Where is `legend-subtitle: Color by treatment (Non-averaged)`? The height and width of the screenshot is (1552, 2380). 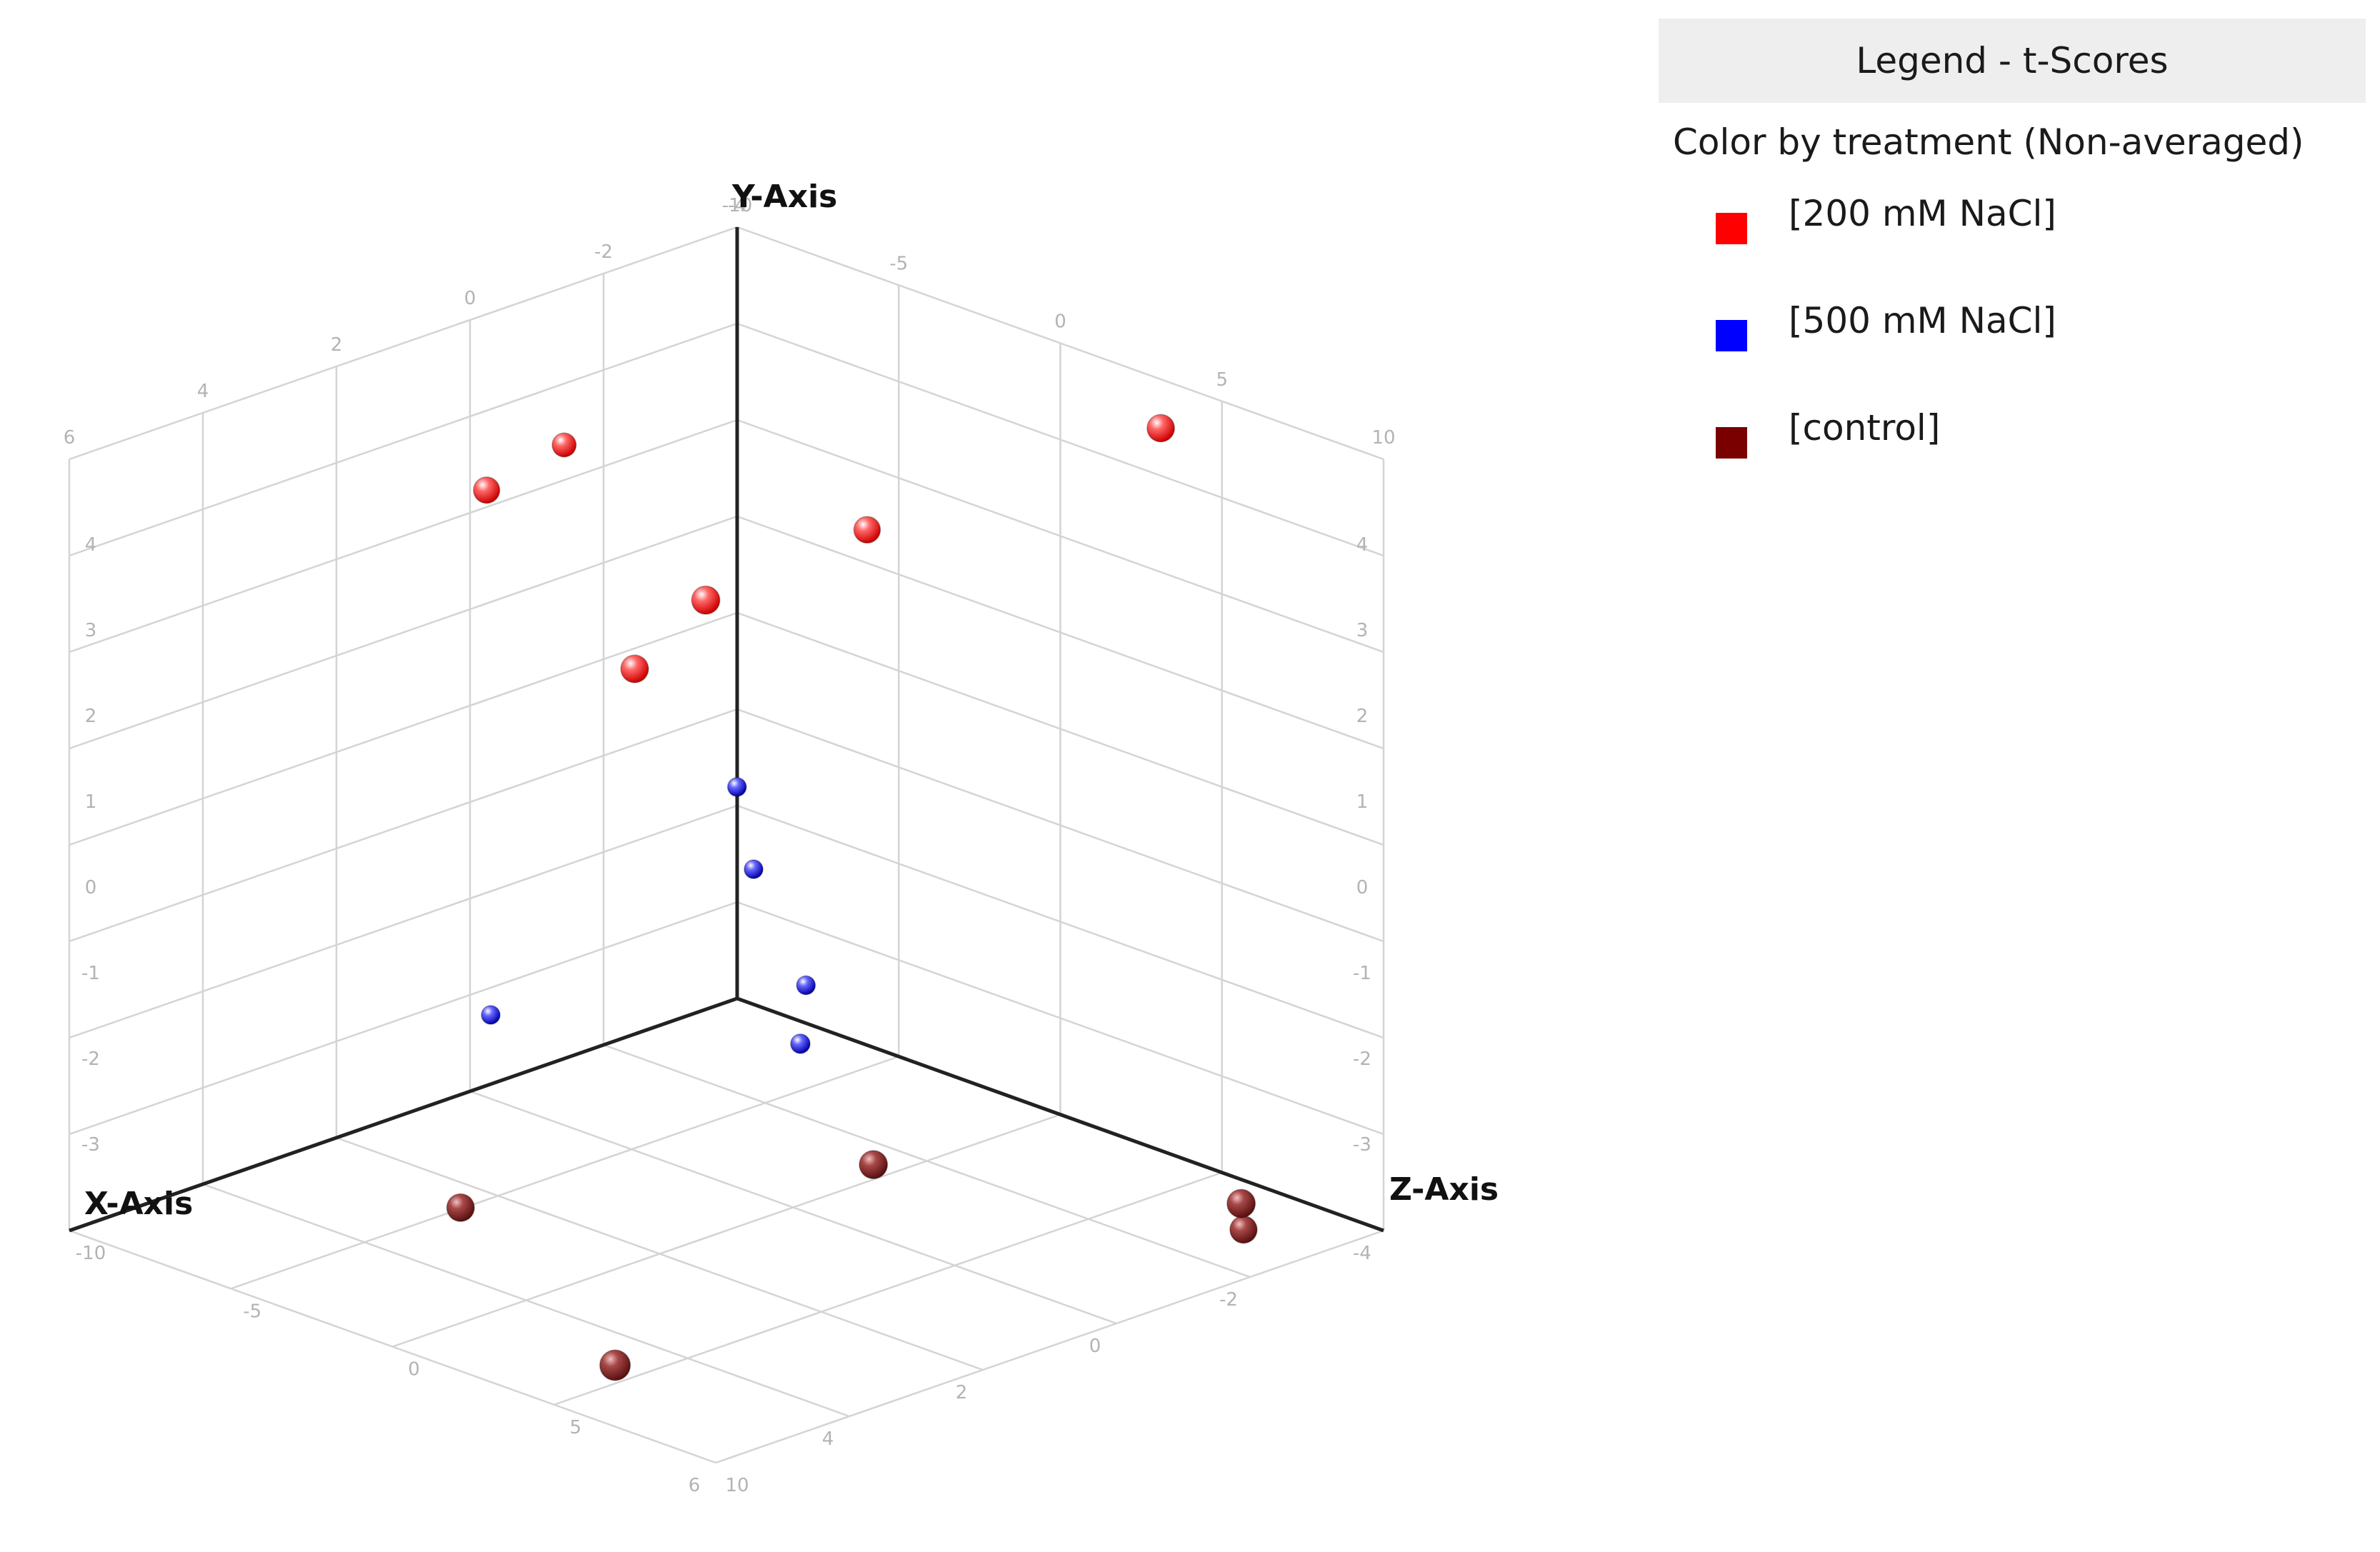 legend-subtitle: Color by treatment (Non-averaged) is located at coordinates (1988, 142).